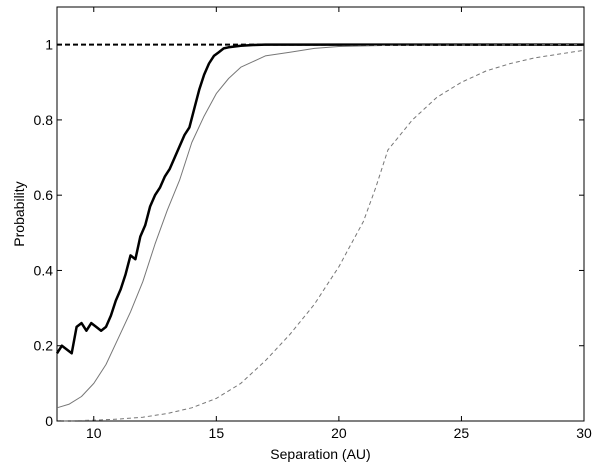 The height and width of the screenshot is (466, 605). Describe the element at coordinates (49, 45) in the screenshot. I see `y-tick-label-1: 1` at that location.